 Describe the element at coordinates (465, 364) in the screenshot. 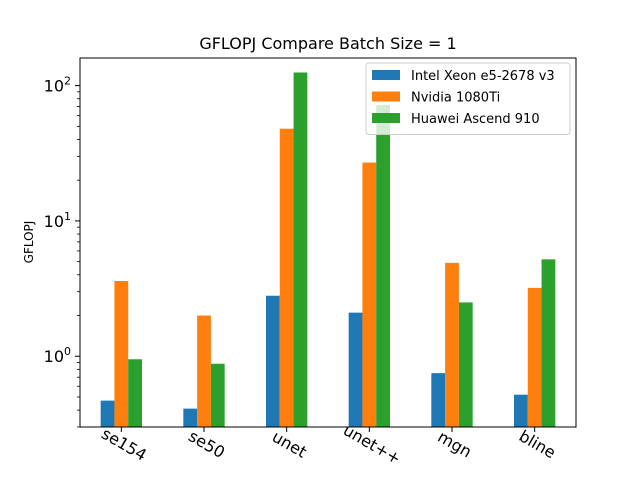

I see `bar-huawei-ascend-910-mgn` at that location.